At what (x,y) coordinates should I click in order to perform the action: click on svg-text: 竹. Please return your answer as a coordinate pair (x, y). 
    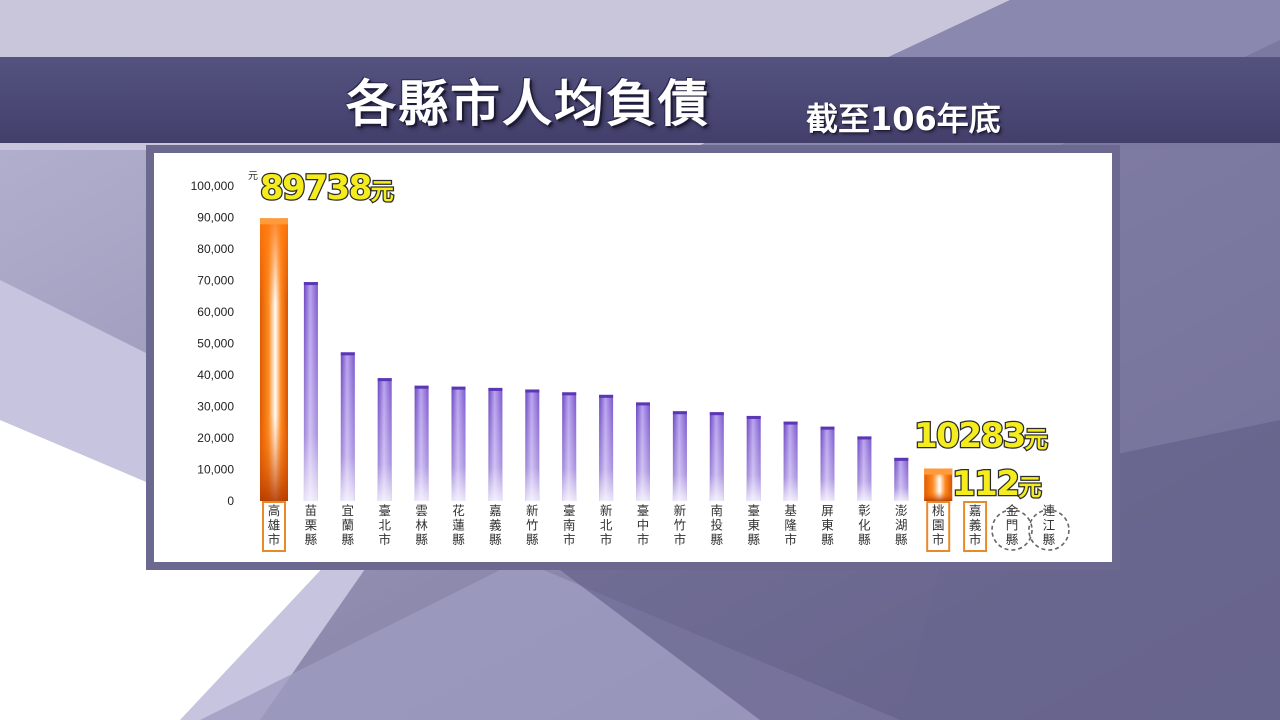
    Looking at the image, I should click on (532, 525).